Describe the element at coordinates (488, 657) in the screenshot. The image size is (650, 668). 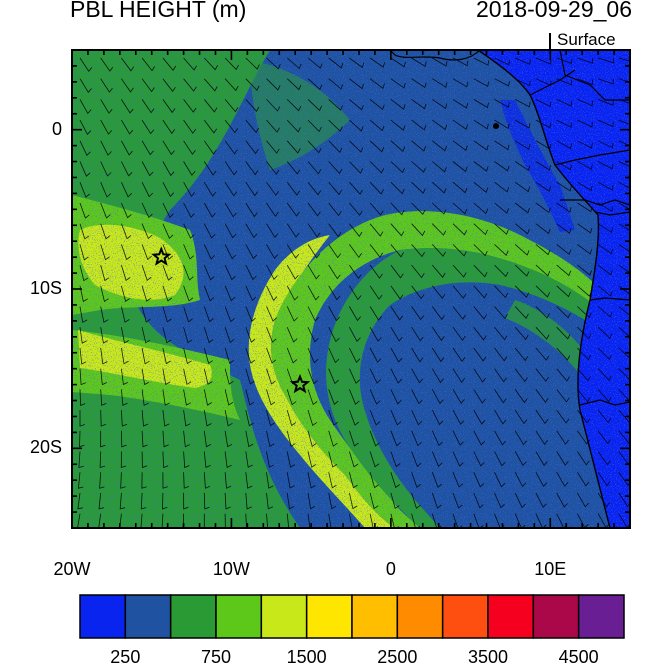
I see `colorbar-label: 3500` at that location.